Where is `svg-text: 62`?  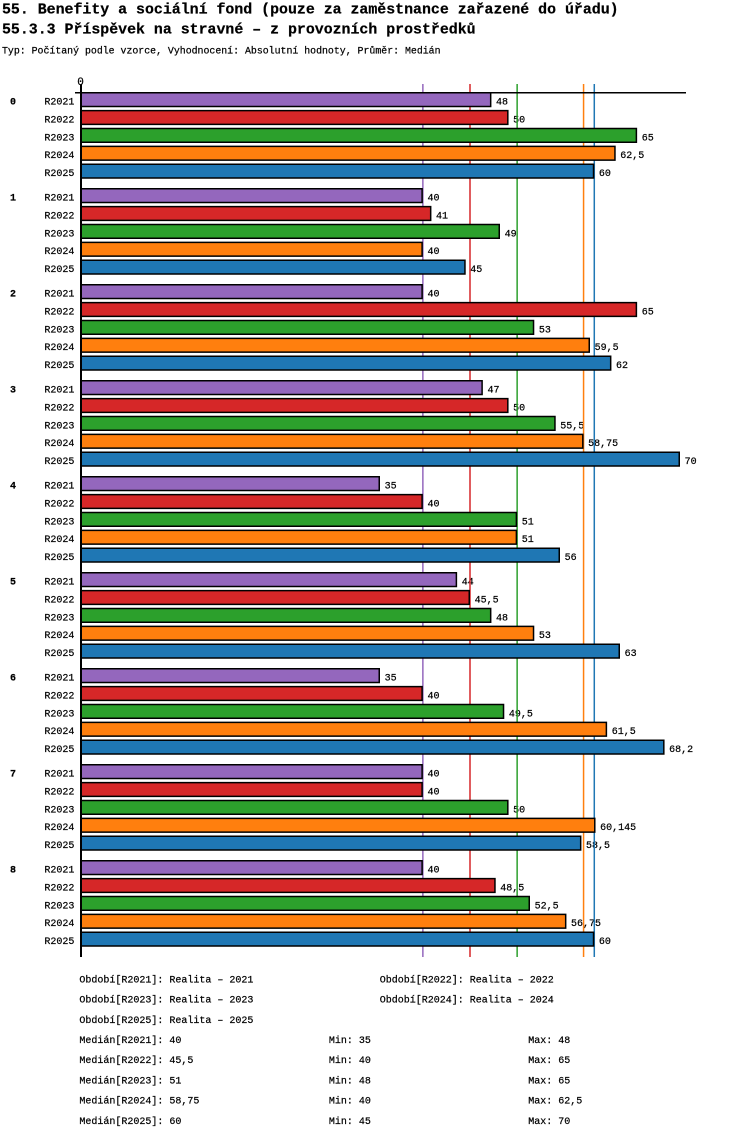
svg-text: 62 is located at coordinates (622, 366).